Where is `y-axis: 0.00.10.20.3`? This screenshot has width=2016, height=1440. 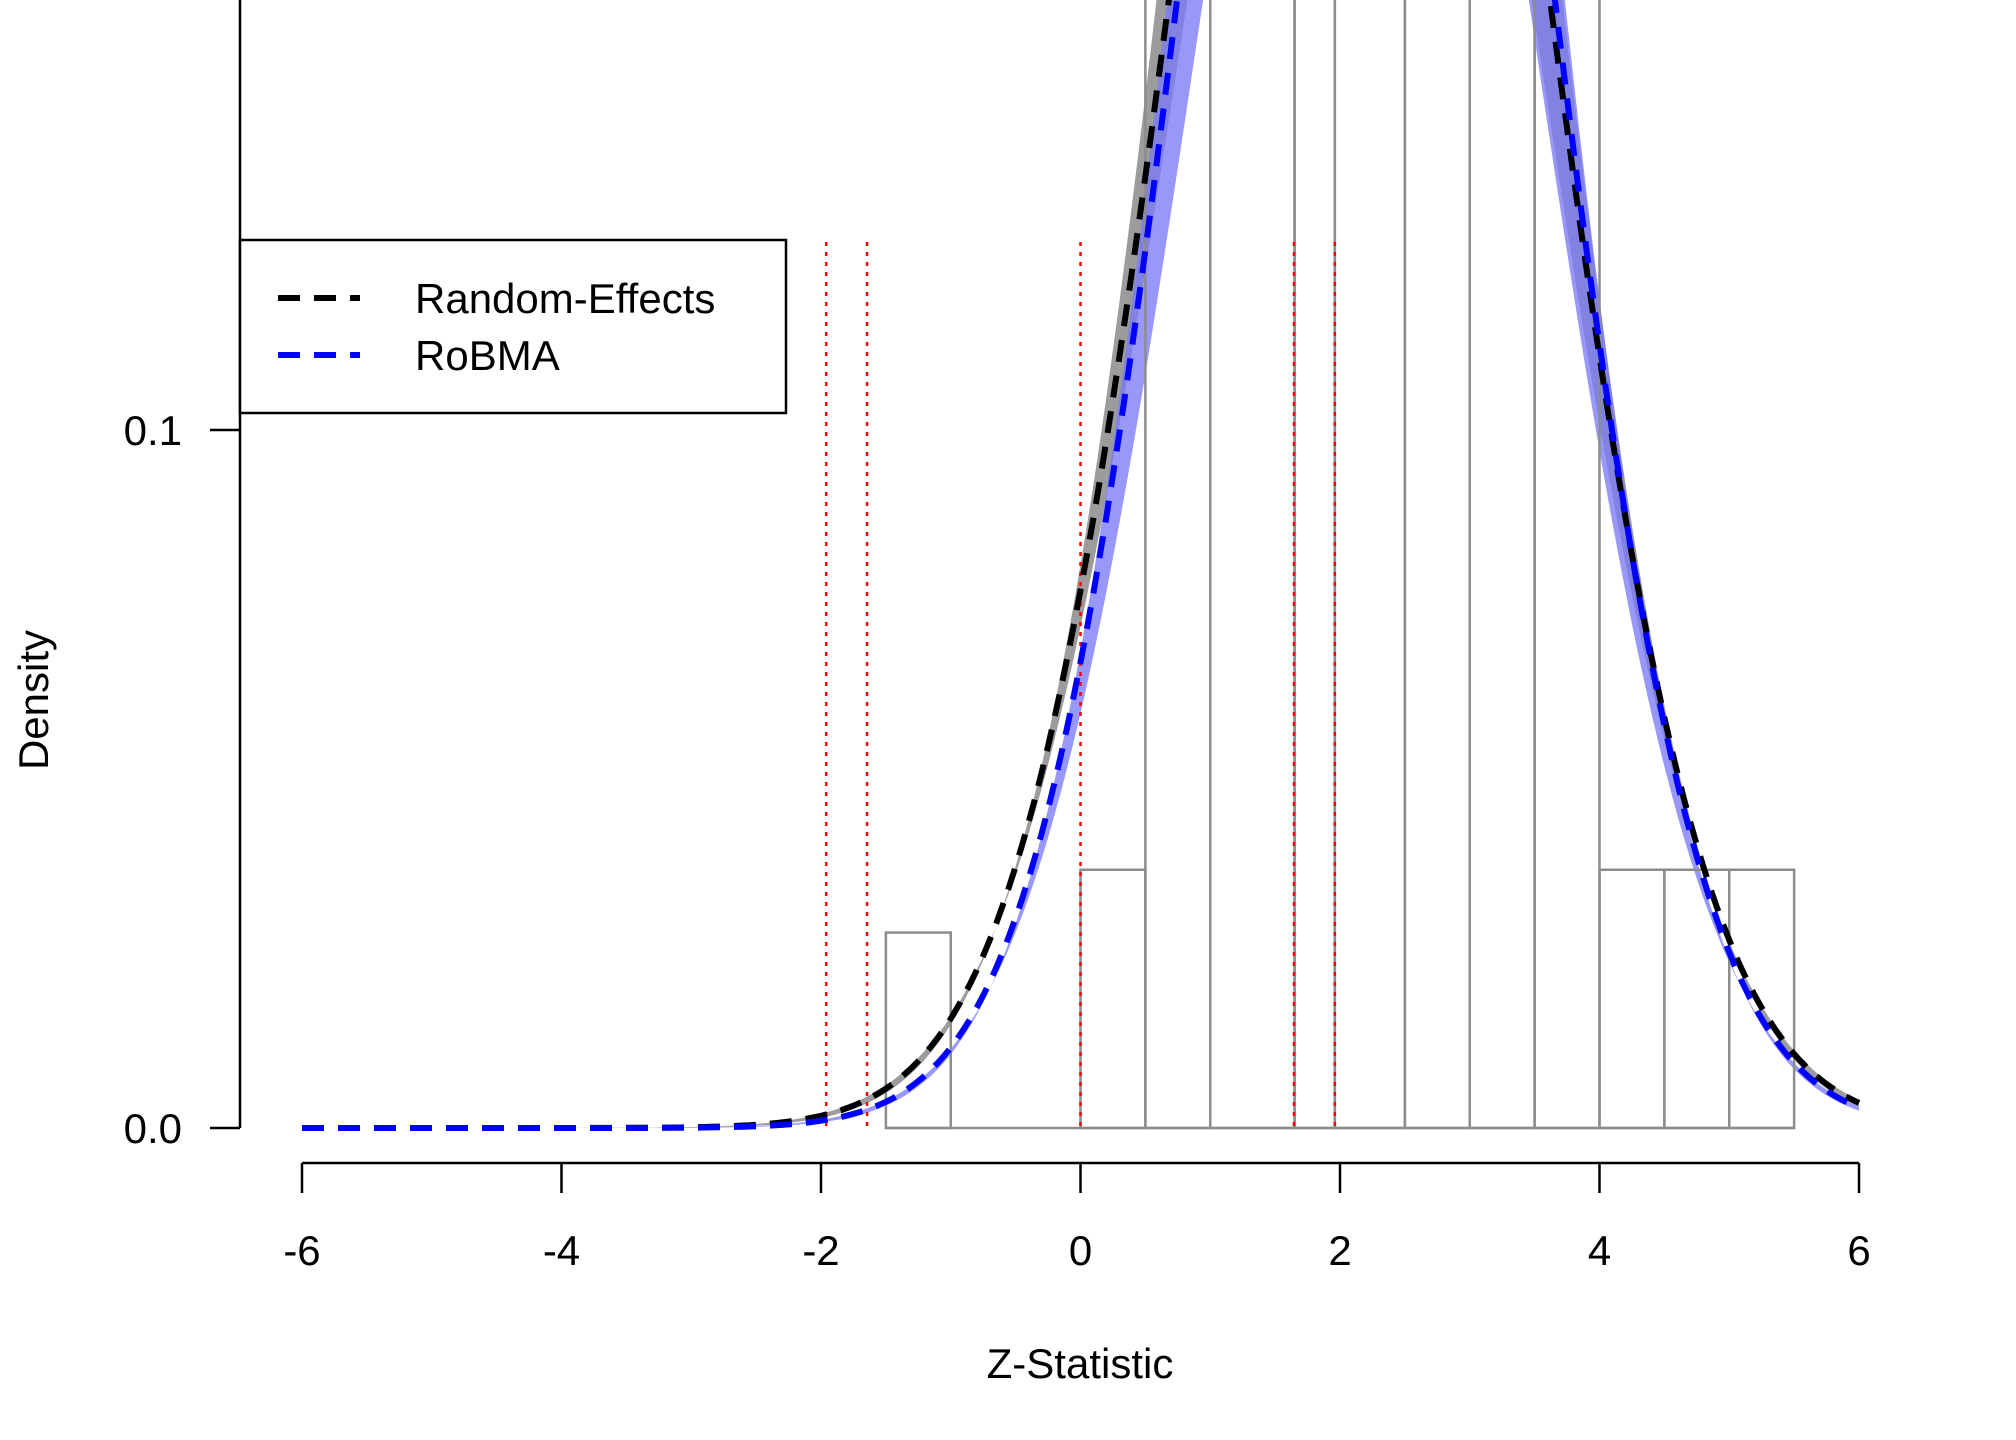 y-axis: 0.00.10.20.3 is located at coordinates (183, 576).